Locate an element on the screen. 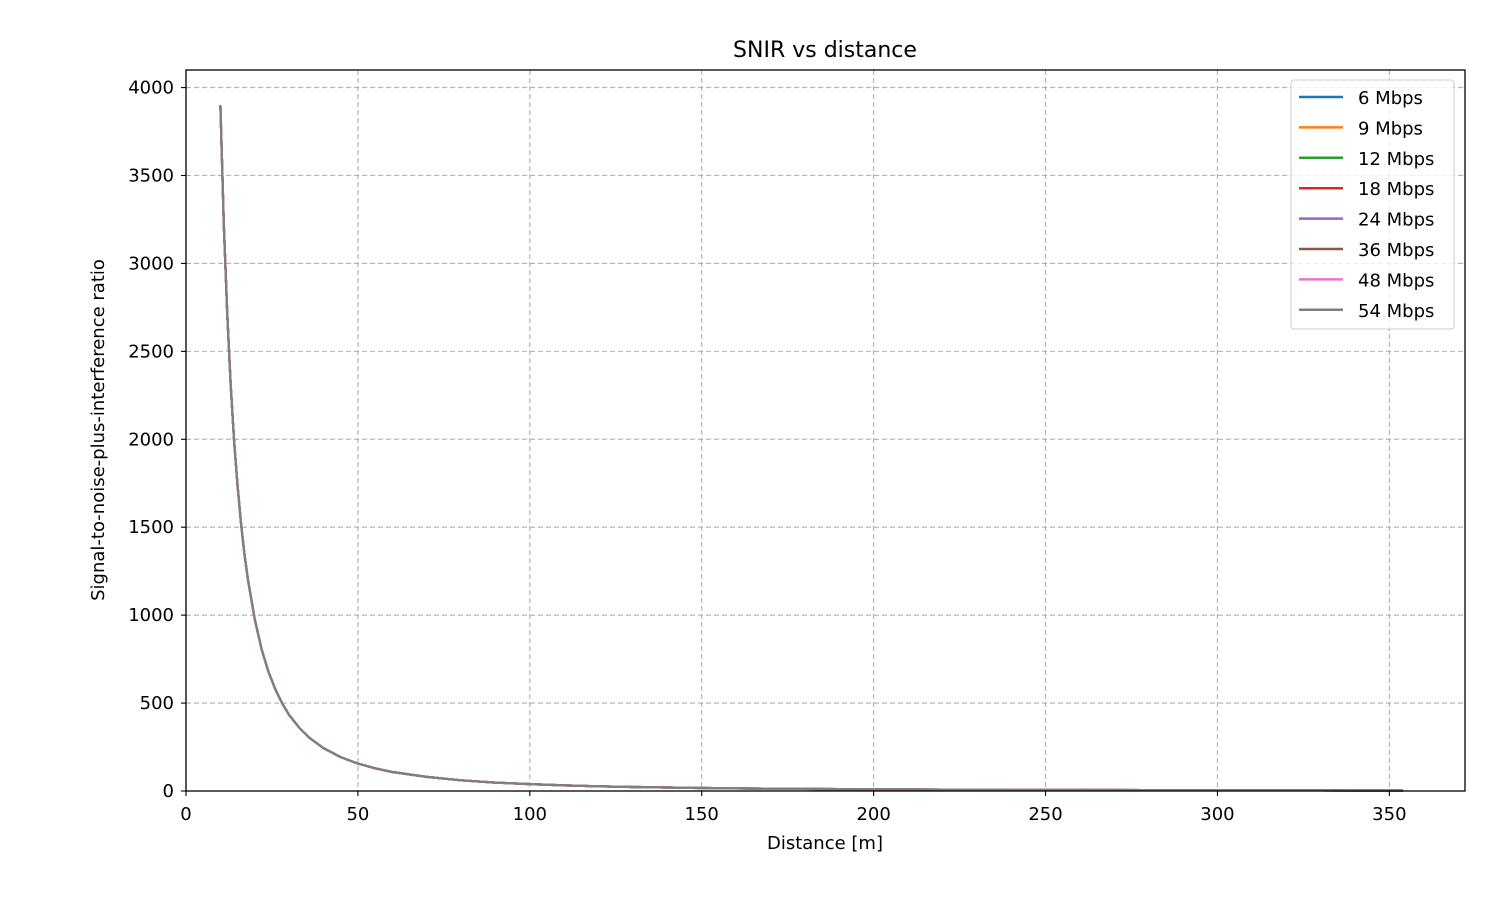 This screenshot has height=900, width=1500. x-tick-label: 100 is located at coordinates (530, 814).